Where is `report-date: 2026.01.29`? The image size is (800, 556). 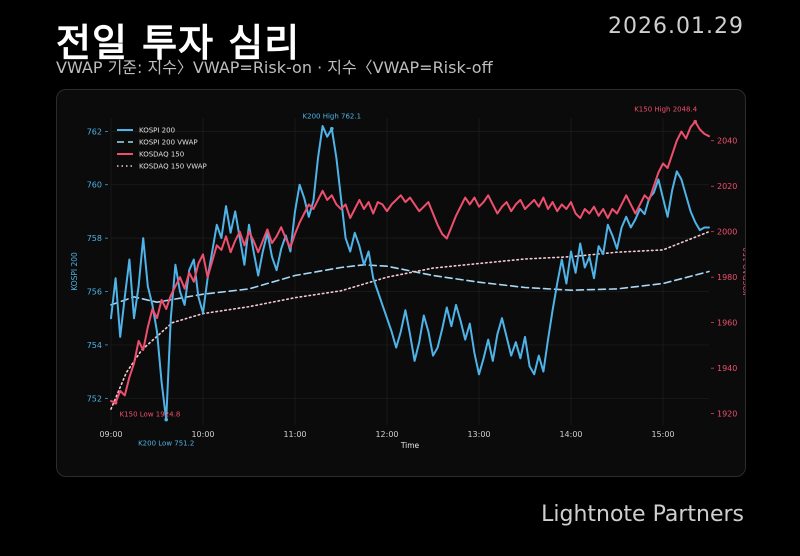 report-date: 2026.01.29 is located at coordinates (676, 26).